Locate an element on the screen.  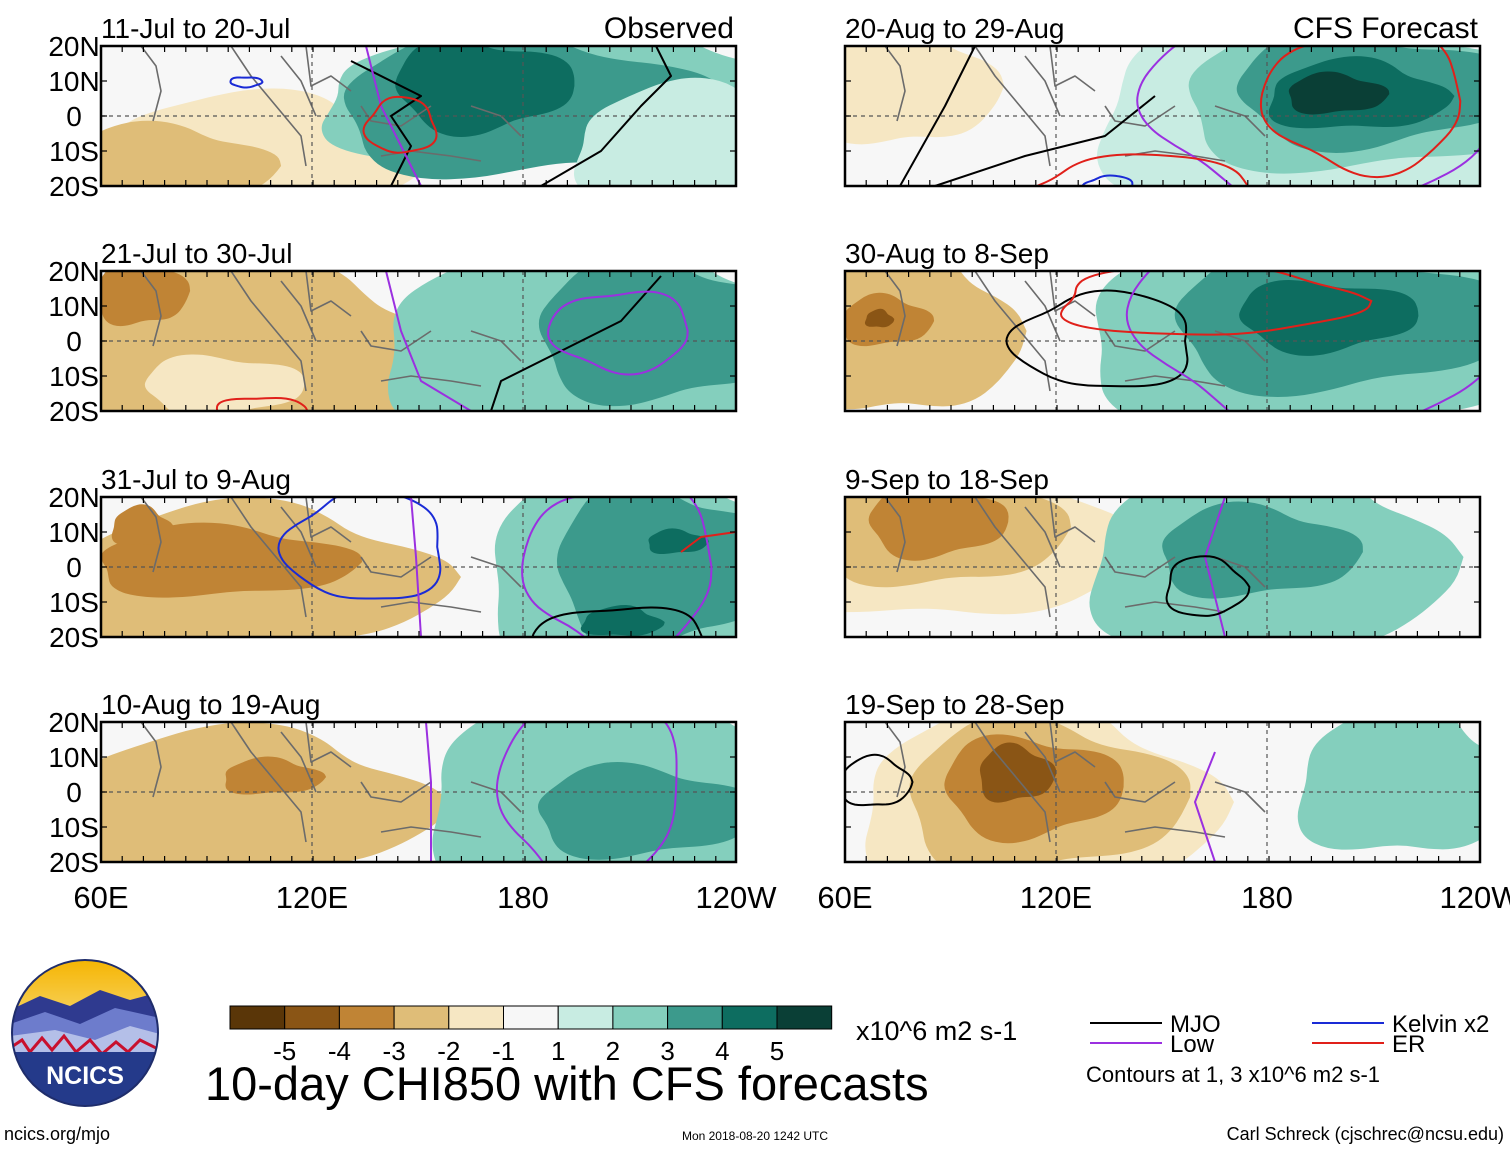
timestamp: Mon 2018-08-20 1242 UTC is located at coordinates (755, 1136).